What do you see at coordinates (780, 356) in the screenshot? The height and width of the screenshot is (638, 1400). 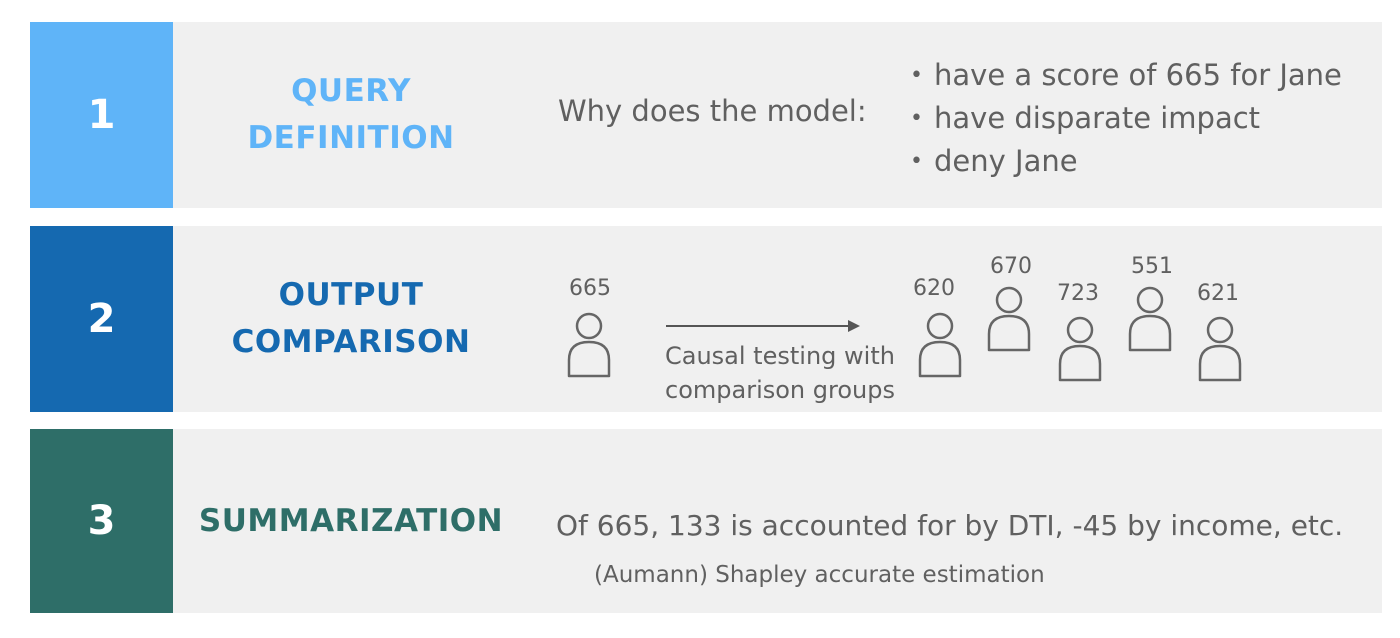 I see `arrow-label-line: Causal testing with` at bounding box center [780, 356].